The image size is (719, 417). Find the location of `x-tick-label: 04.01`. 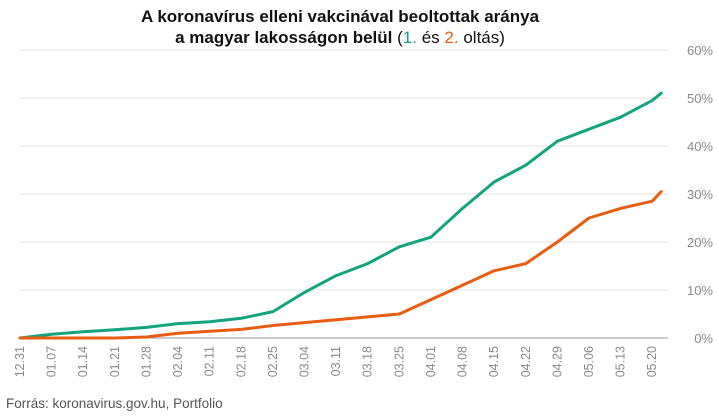

x-tick-label: 04.01 is located at coordinates (431, 361).